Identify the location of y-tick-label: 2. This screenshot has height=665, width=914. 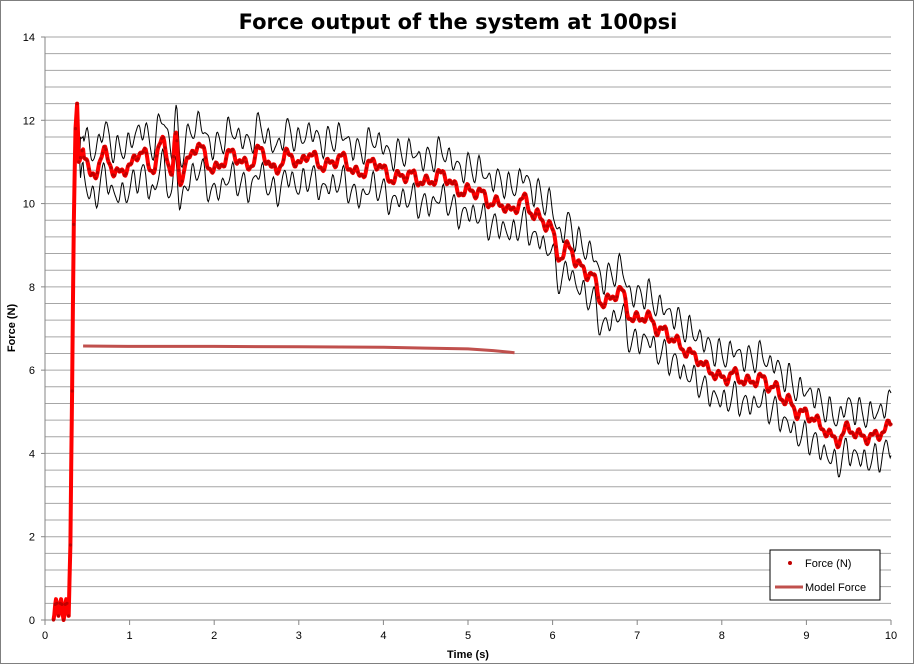
(32, 538).